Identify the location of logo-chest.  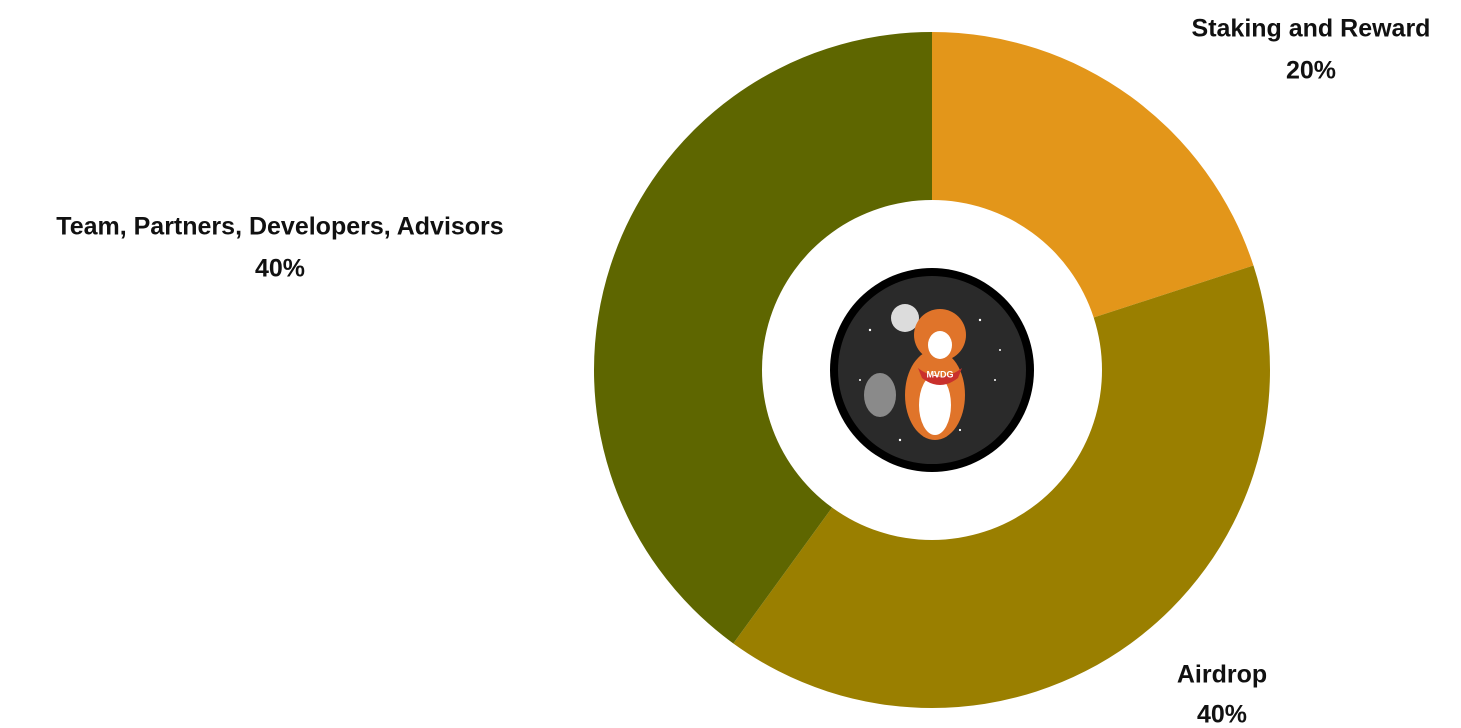
(935, 405).